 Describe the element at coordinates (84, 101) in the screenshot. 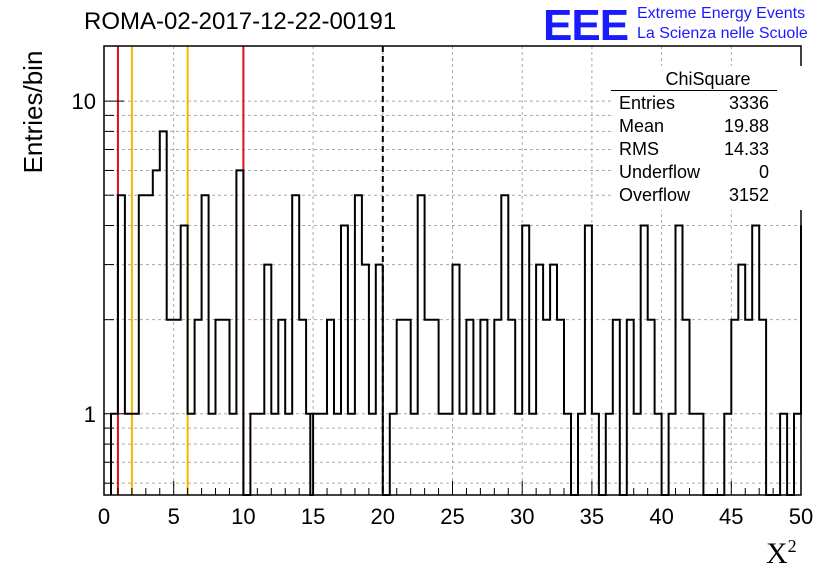

I see `y-tick-label: 10` at that location.